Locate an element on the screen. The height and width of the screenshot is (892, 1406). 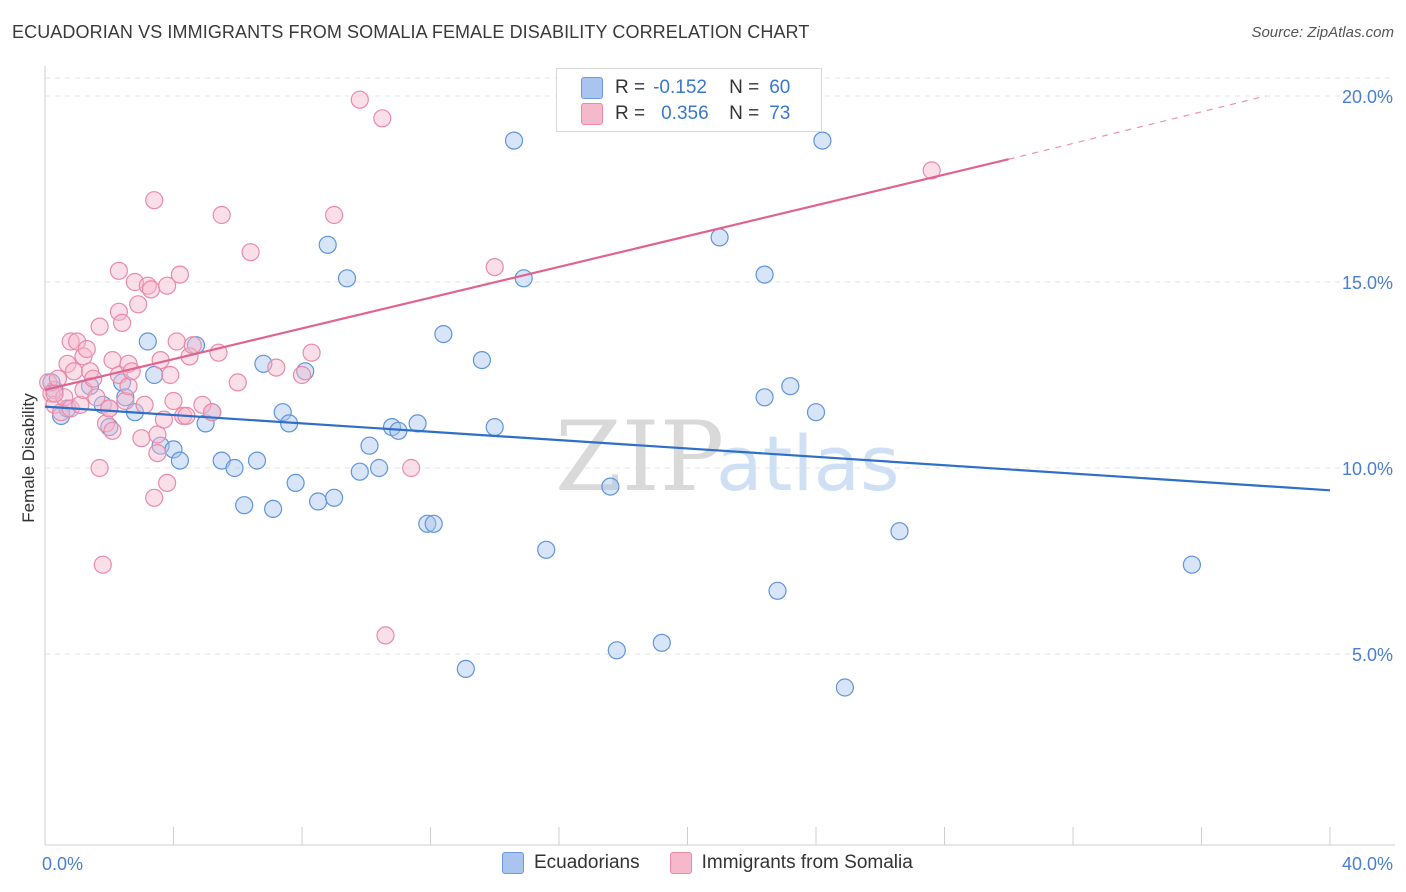
legend-row-ecuadorians: R = -0.152 N = 60 is located at coordinates (685, 88).